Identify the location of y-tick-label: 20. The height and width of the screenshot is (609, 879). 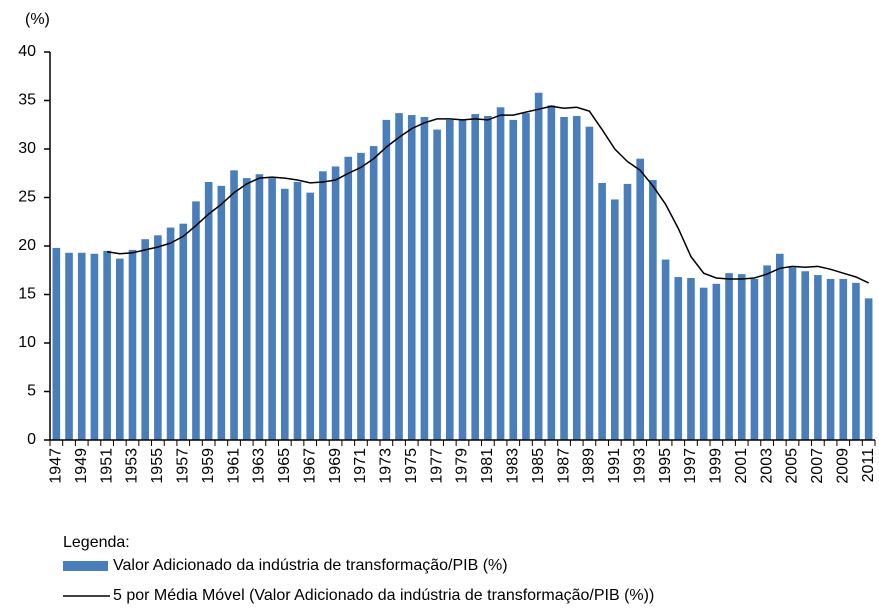
(27, 245).